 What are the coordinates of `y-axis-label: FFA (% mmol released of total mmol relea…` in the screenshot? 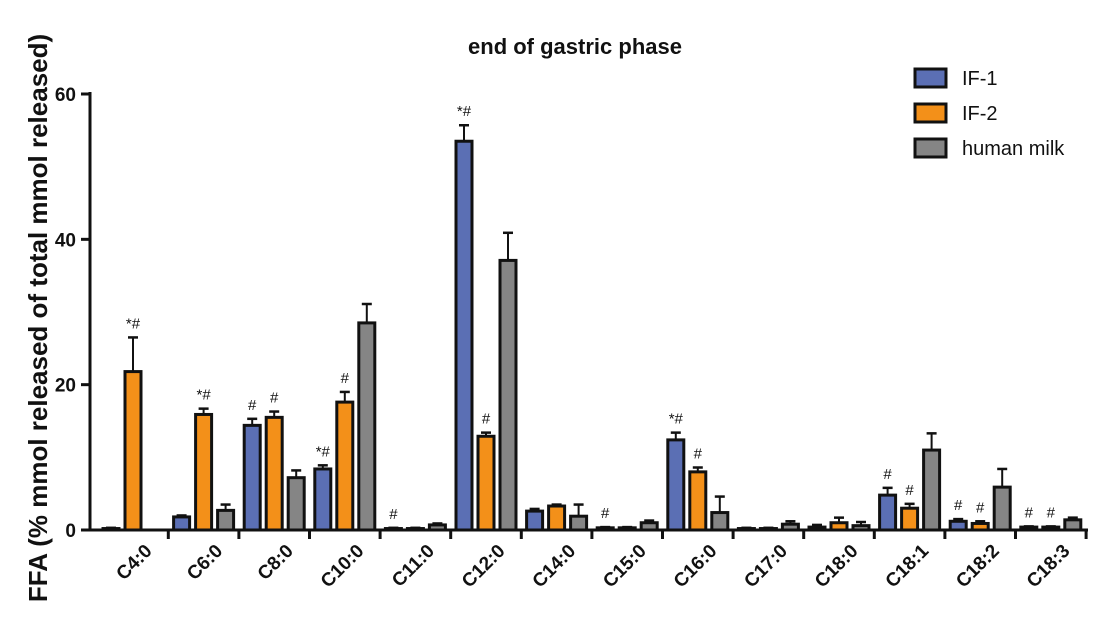 It's located at (38, 318).